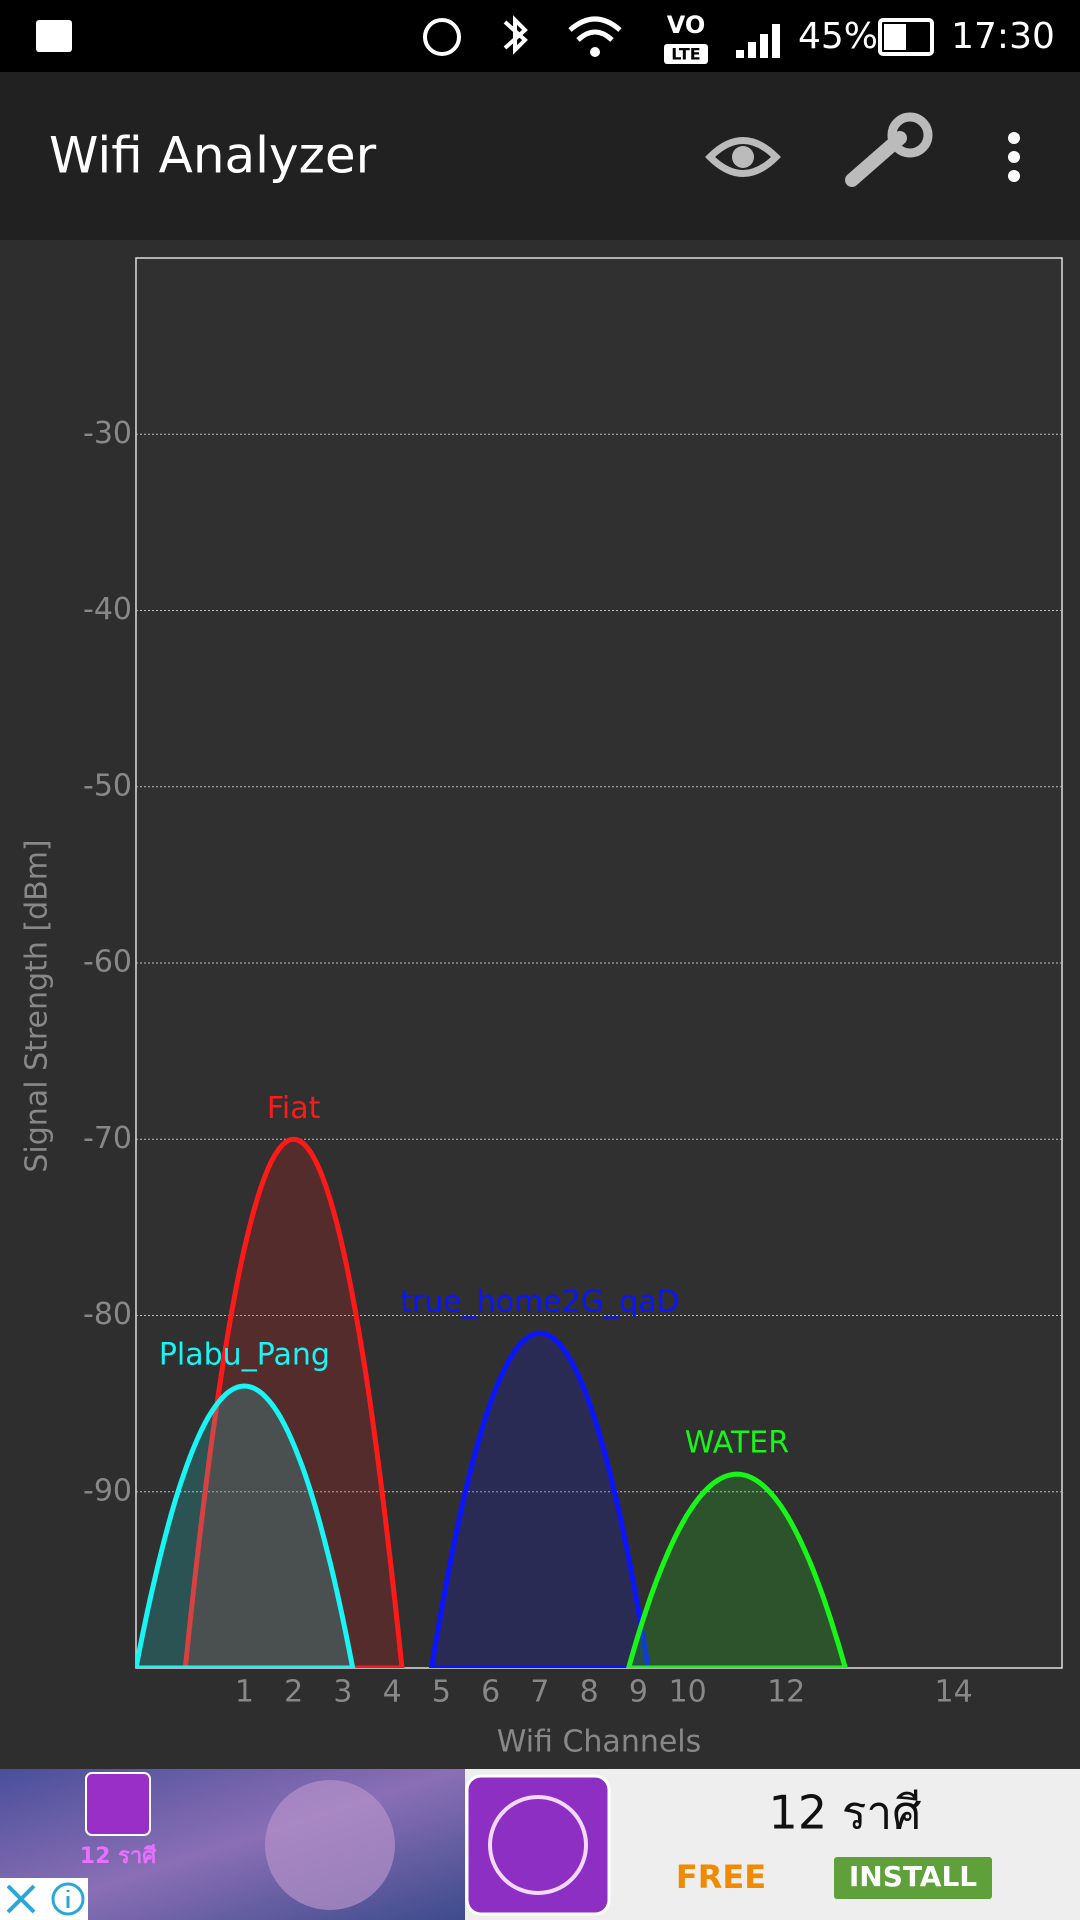 The width and height of the screenshot is (1080, 1920). I want to click on network-label: Fiat, so click(294, 1108).